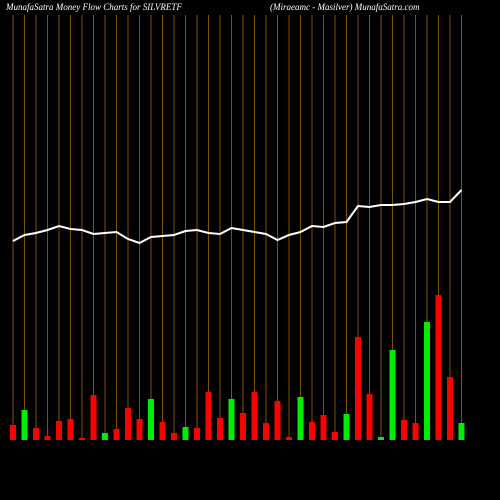  What do you see at coordinates (345, 7) in the screenshot?
I see `chart-subtitle: (Miraeamc - Masilver) MunafaSatra.com` at bounding box center [345, 7].